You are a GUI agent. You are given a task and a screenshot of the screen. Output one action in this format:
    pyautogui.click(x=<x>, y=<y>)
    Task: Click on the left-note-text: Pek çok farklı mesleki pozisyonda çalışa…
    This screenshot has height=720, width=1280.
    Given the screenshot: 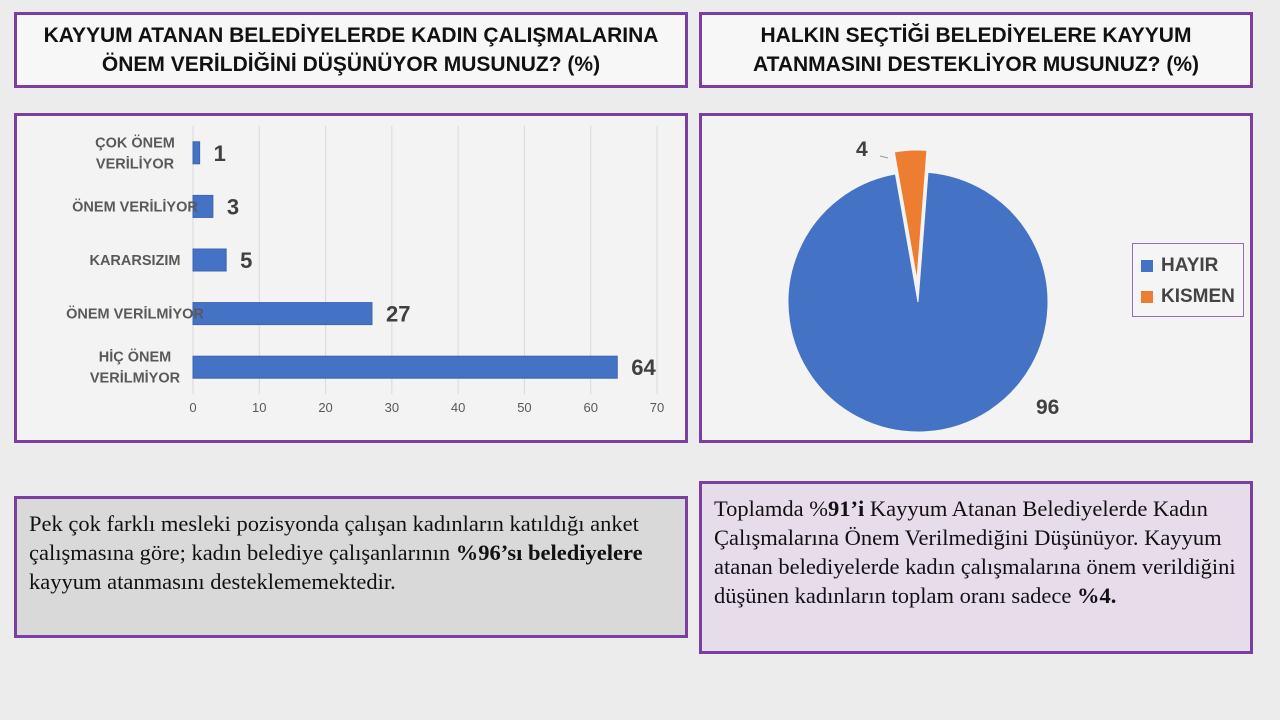 What is the action you would take?
    pyautogui.click(x=334, y=538)
    